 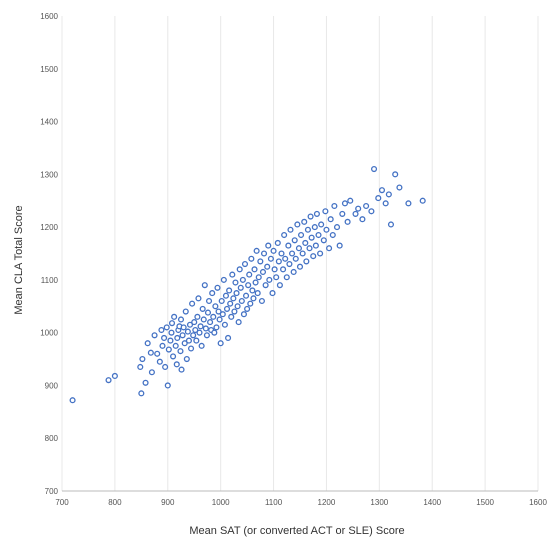 I want to click on x-tick-label: 1100, so click(x=274, y=502).